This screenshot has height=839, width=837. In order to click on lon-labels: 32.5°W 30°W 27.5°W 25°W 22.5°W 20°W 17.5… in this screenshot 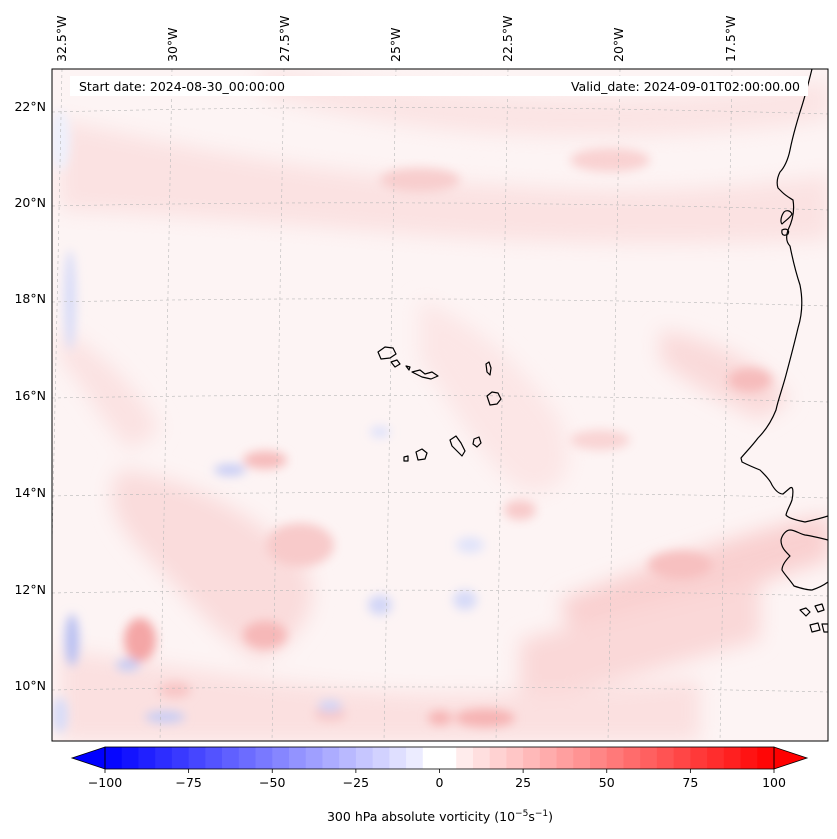, I will do `click(396, 39)`.